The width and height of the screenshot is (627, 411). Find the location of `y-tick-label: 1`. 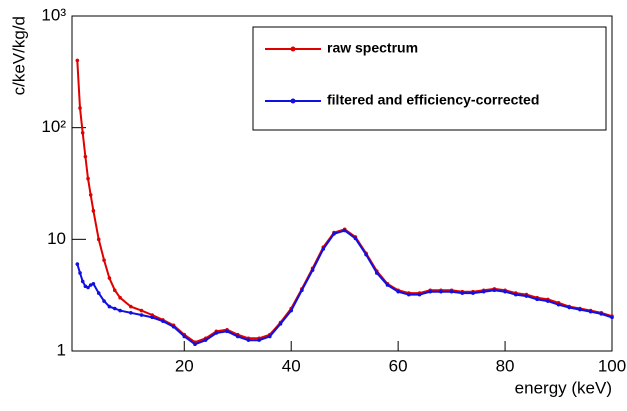

y-tick-label: 1 is located at coordinates (61, 349).